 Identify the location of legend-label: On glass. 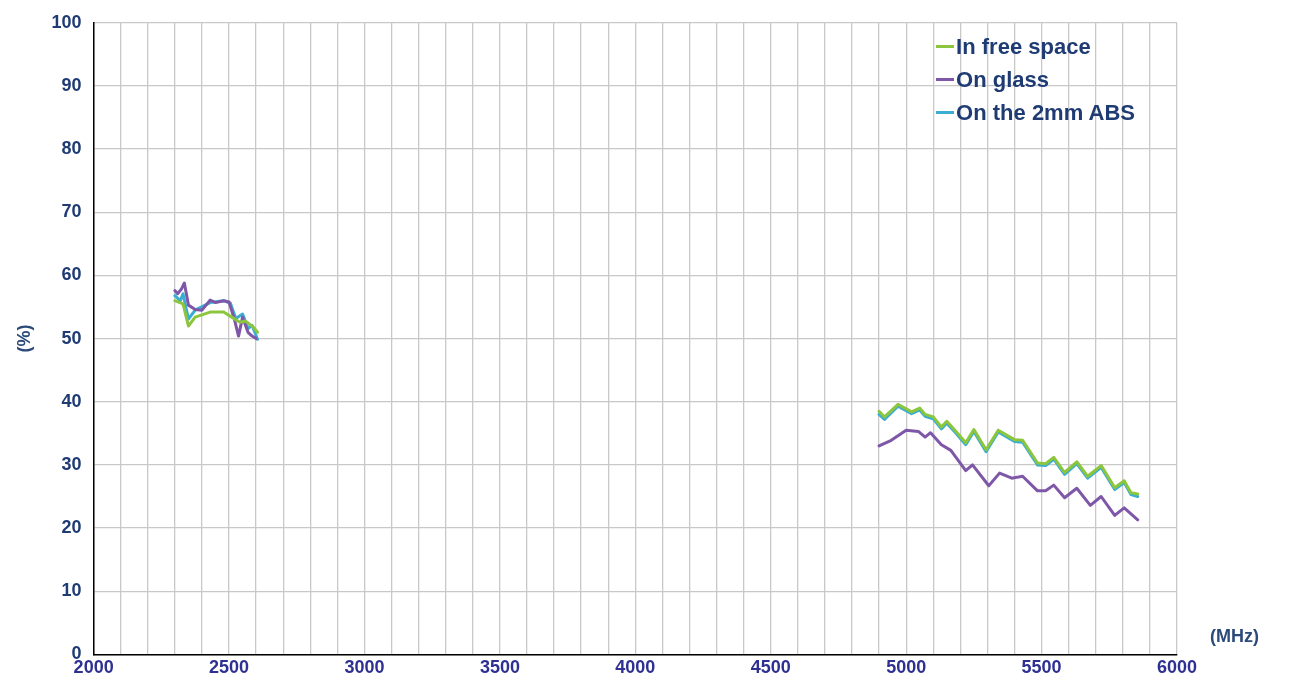
(1003, 79).